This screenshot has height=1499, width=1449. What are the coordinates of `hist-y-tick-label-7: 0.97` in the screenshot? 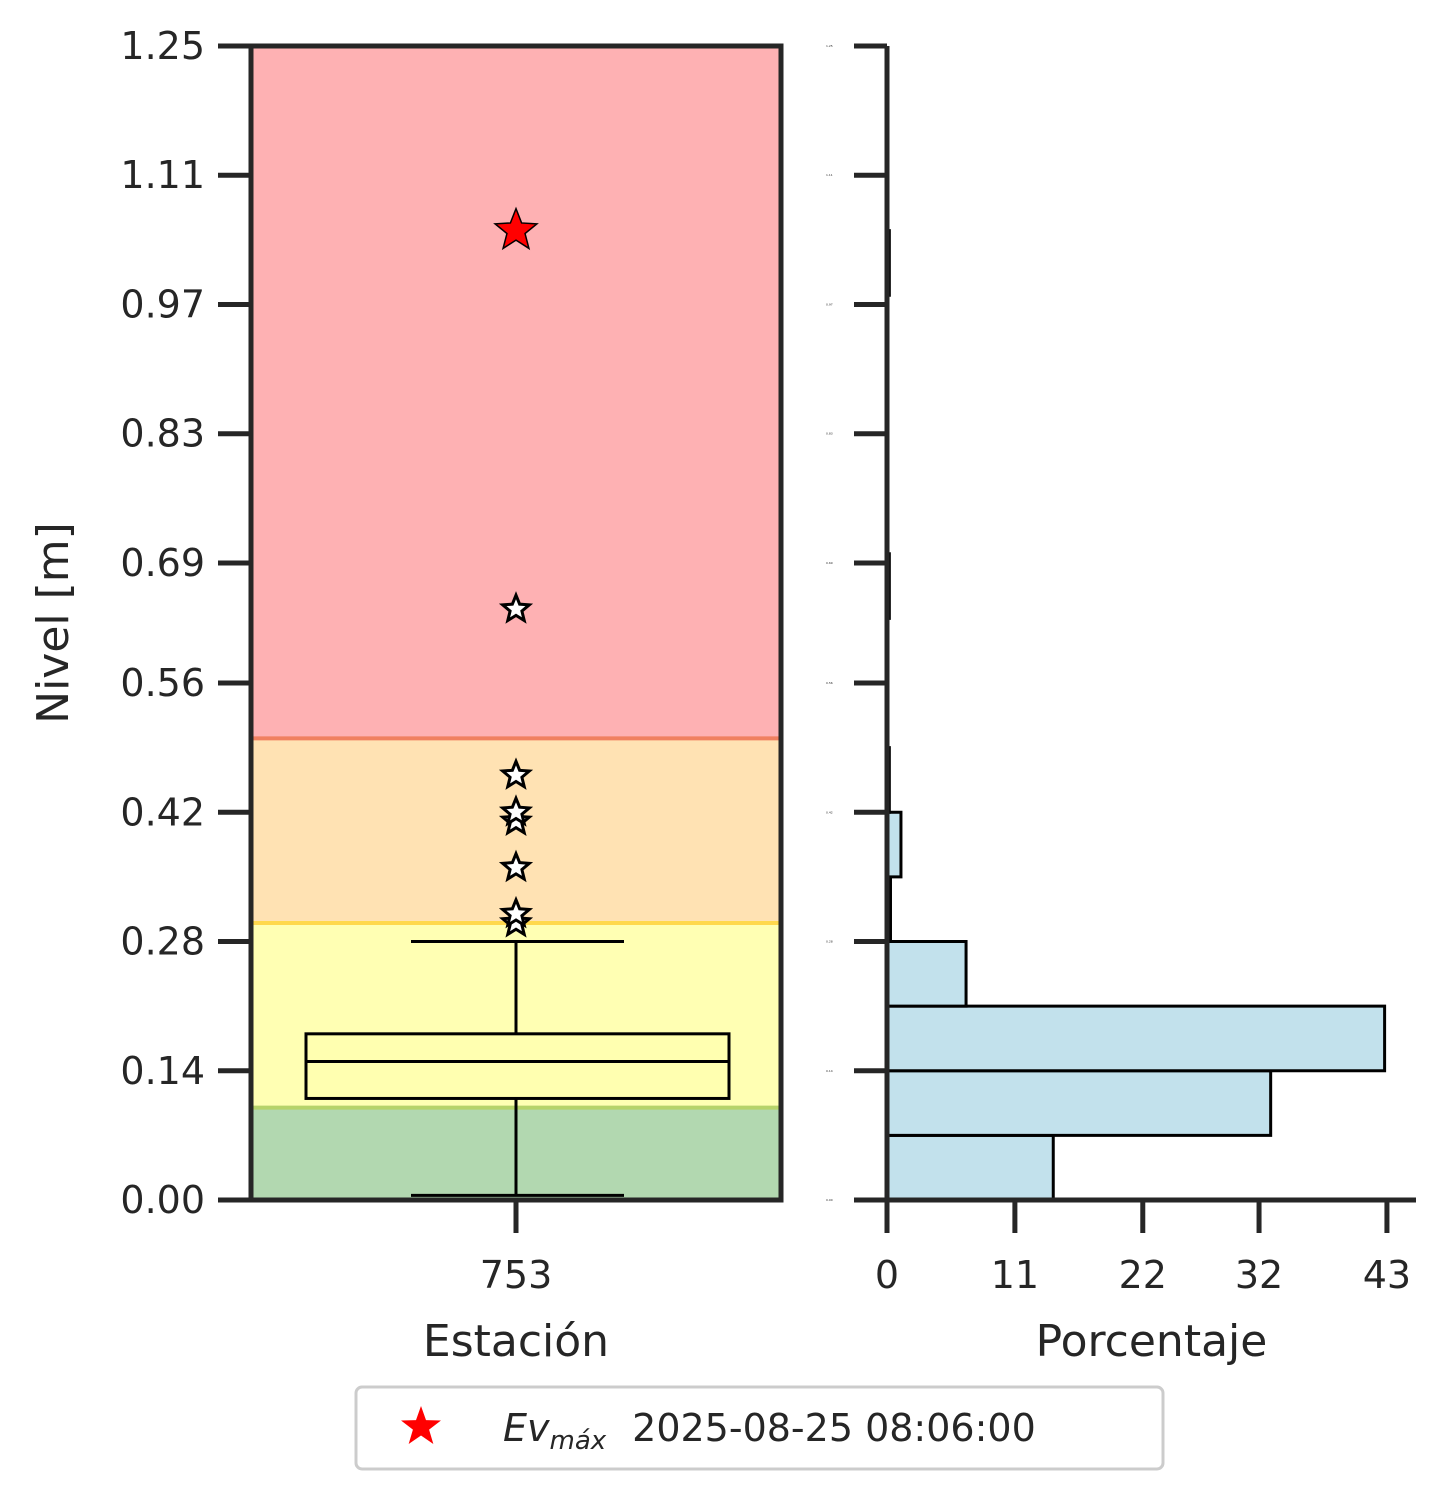 It's located at (829, 304).